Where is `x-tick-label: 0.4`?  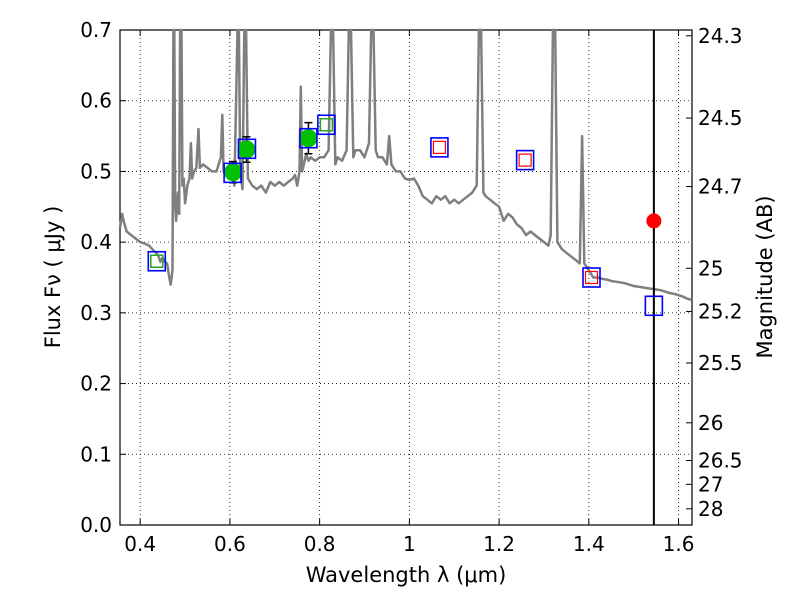 x-tick-label: 0.4 is located at coordinates (140, 544).